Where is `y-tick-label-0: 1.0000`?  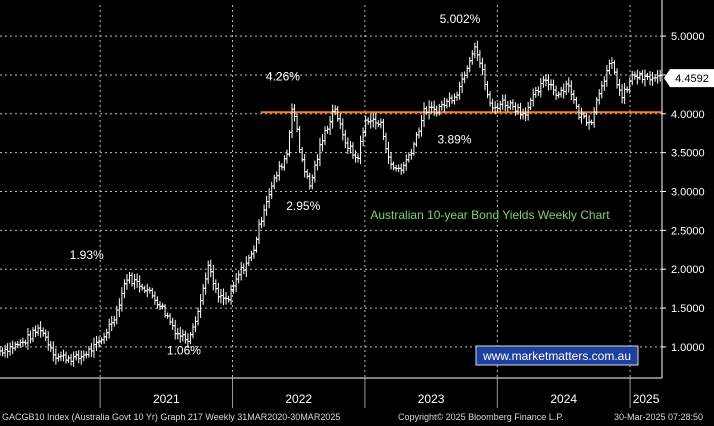
y-tick-label-0: 1.0000 is located at coordinates (688, 348).